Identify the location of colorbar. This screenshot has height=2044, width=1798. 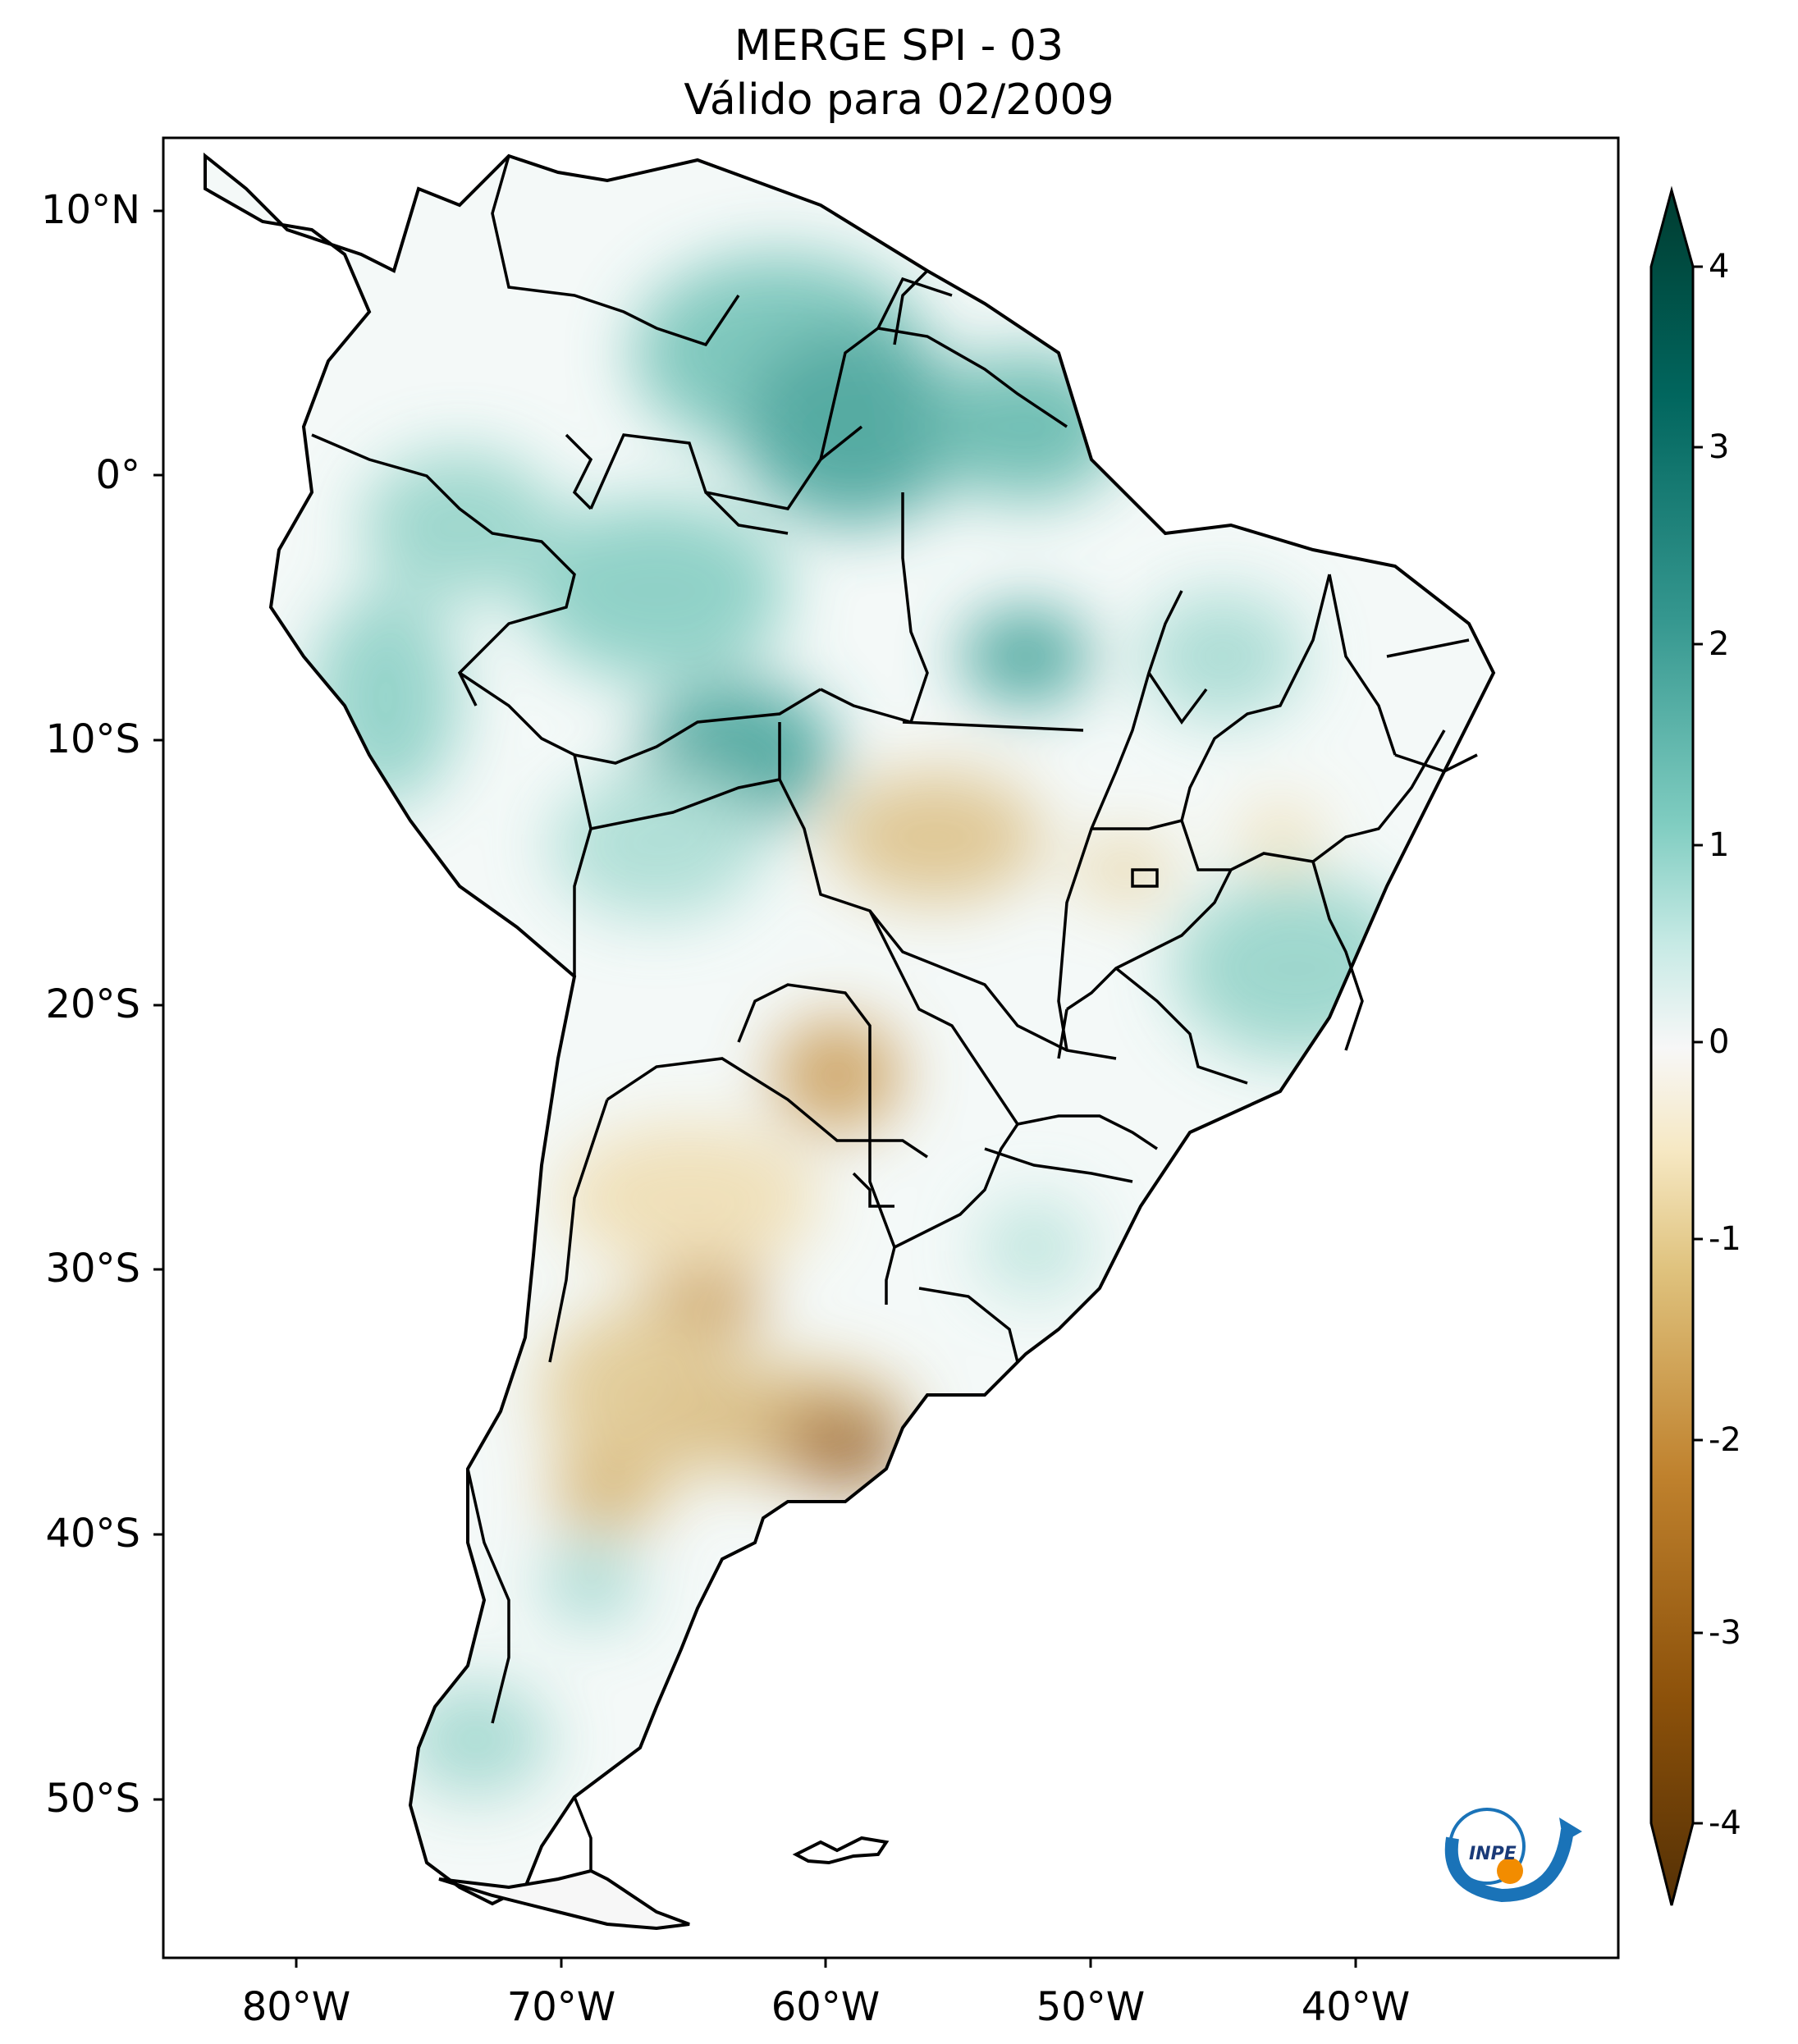
(1672, 1045).